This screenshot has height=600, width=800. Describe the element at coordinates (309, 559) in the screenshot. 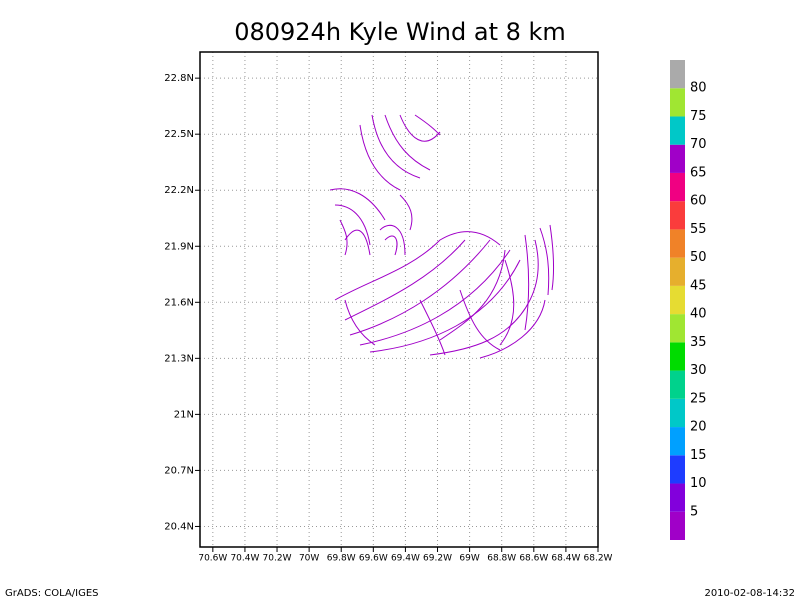

I see `x-tick-label: 70W` at that location.